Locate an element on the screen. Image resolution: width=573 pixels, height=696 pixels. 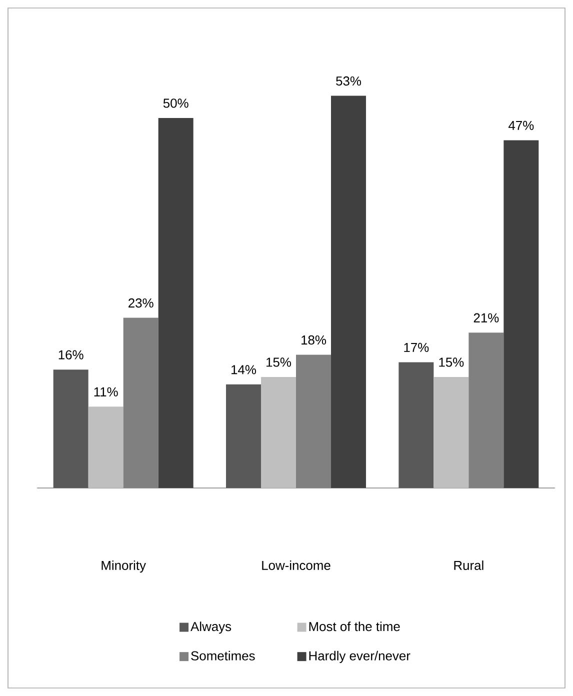
data-label: 23% is located at coordinates (141, 303).